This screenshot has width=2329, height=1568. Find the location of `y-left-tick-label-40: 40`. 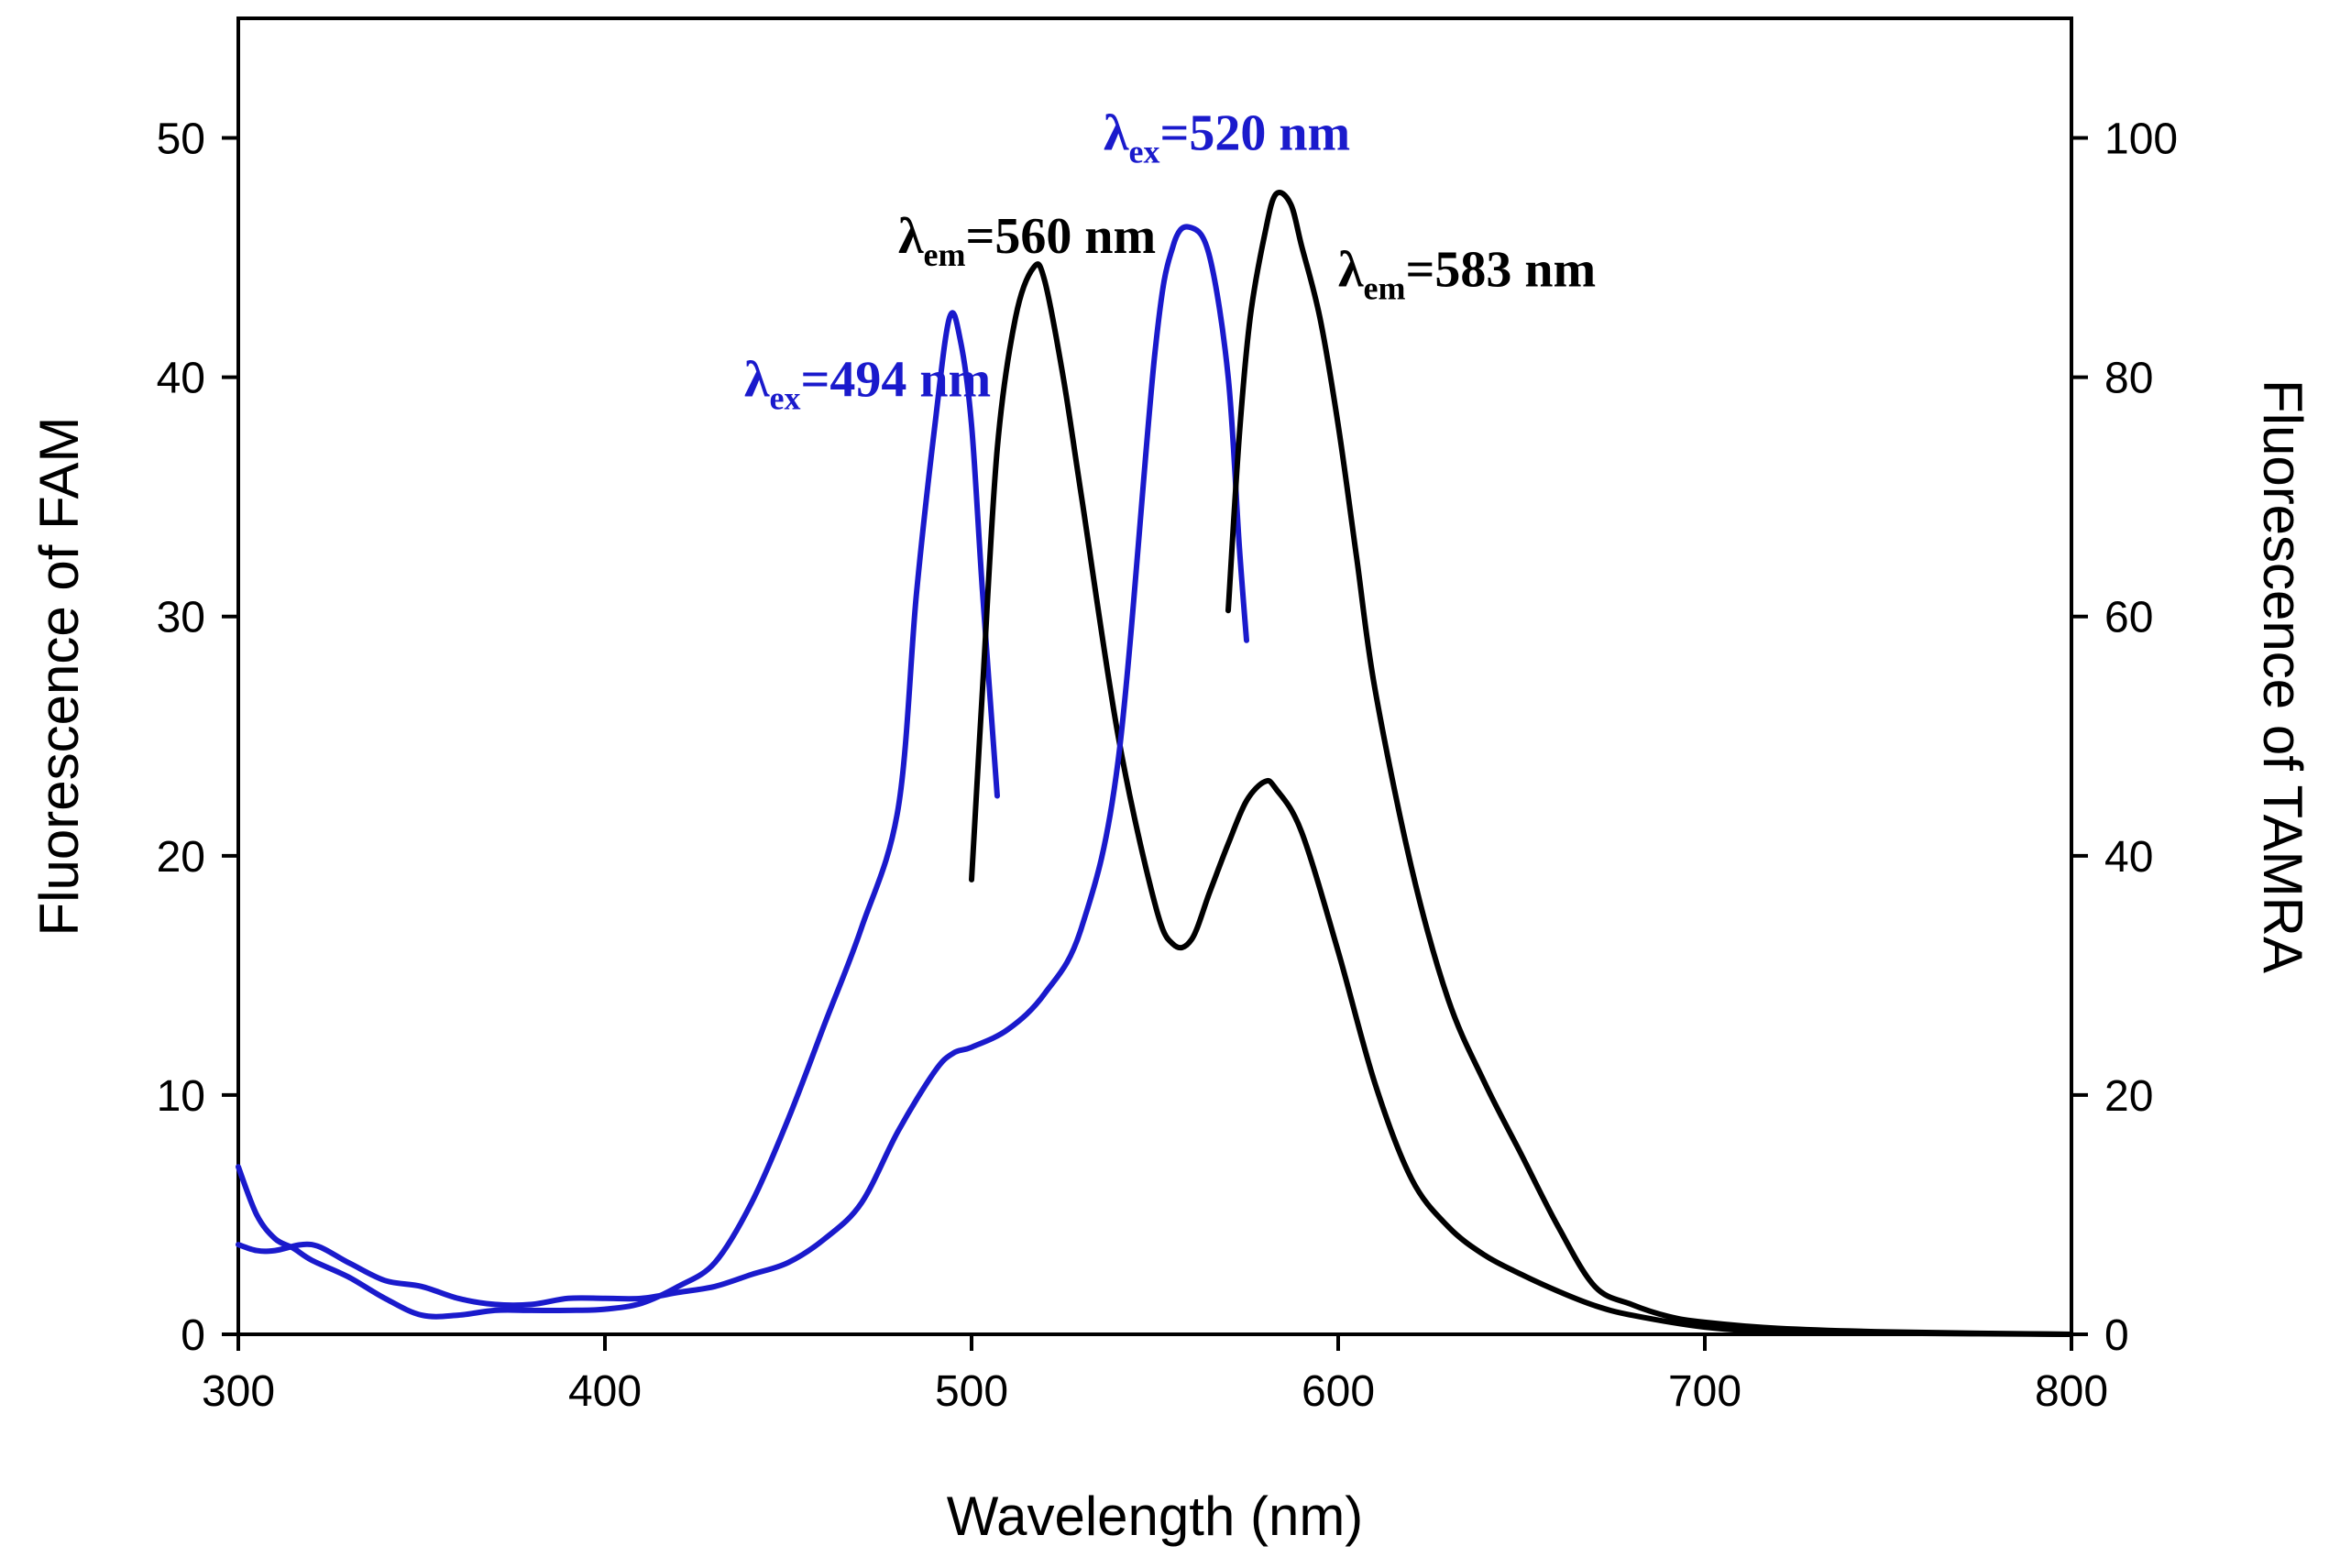

y-left-tick-label-40: 40 is located at coordinates (181, 379).